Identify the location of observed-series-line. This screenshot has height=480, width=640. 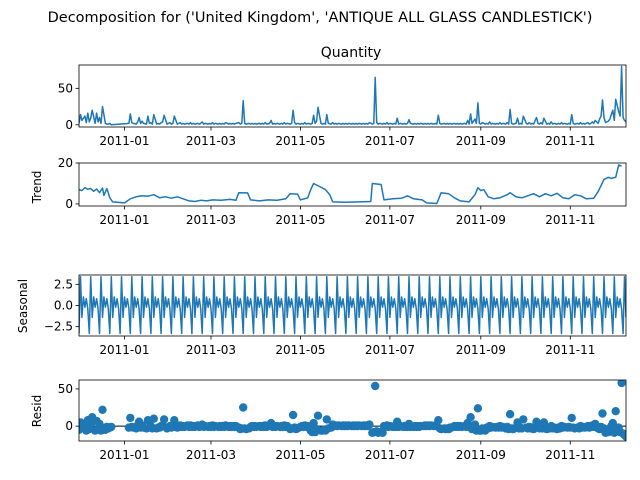
(352, 95).